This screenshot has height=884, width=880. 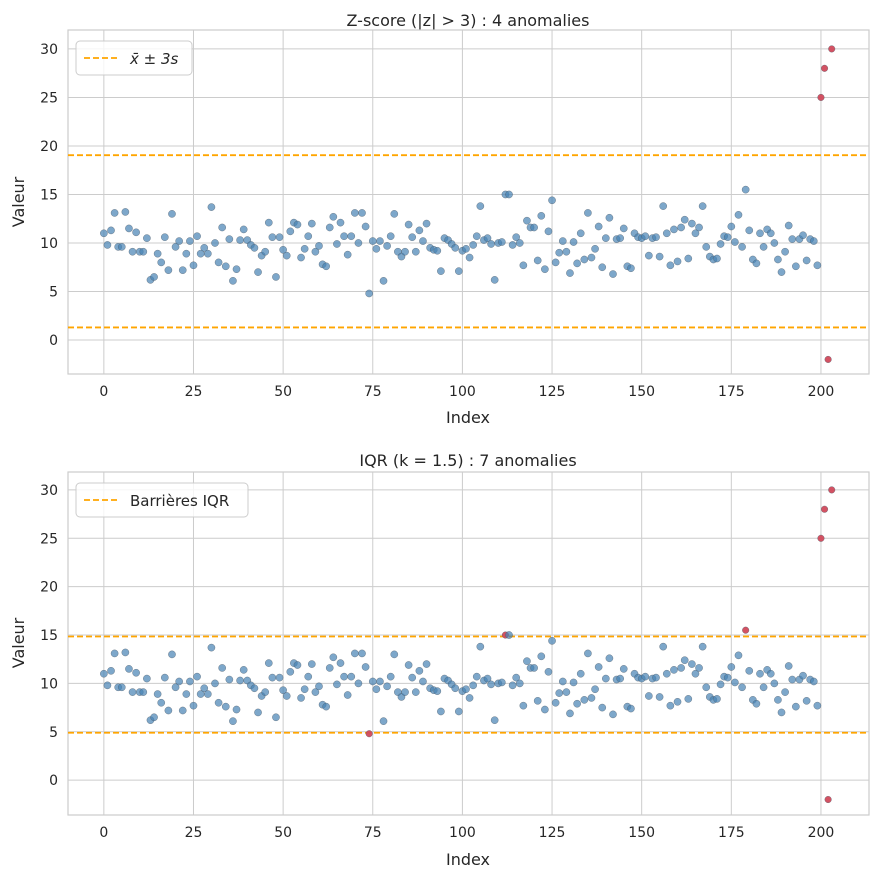 What do you see at coordinates (49, 588) in the screenshot?
I see `y-tick-label: 20` at bounding box center [49, 588].